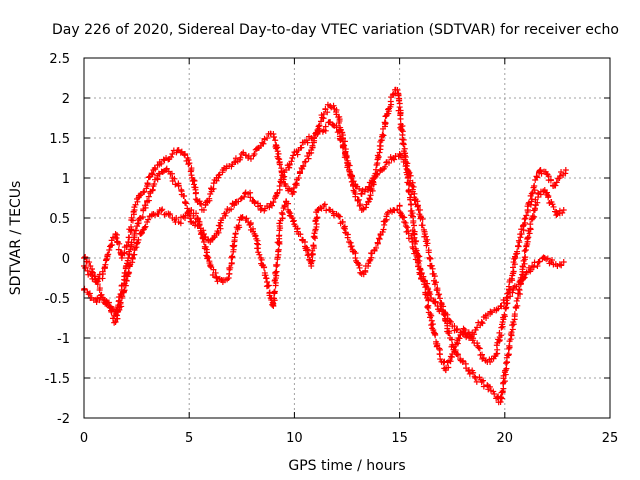 The image size is (640, 480). I want to click on x-tick-label: 15, so click(399, 438).